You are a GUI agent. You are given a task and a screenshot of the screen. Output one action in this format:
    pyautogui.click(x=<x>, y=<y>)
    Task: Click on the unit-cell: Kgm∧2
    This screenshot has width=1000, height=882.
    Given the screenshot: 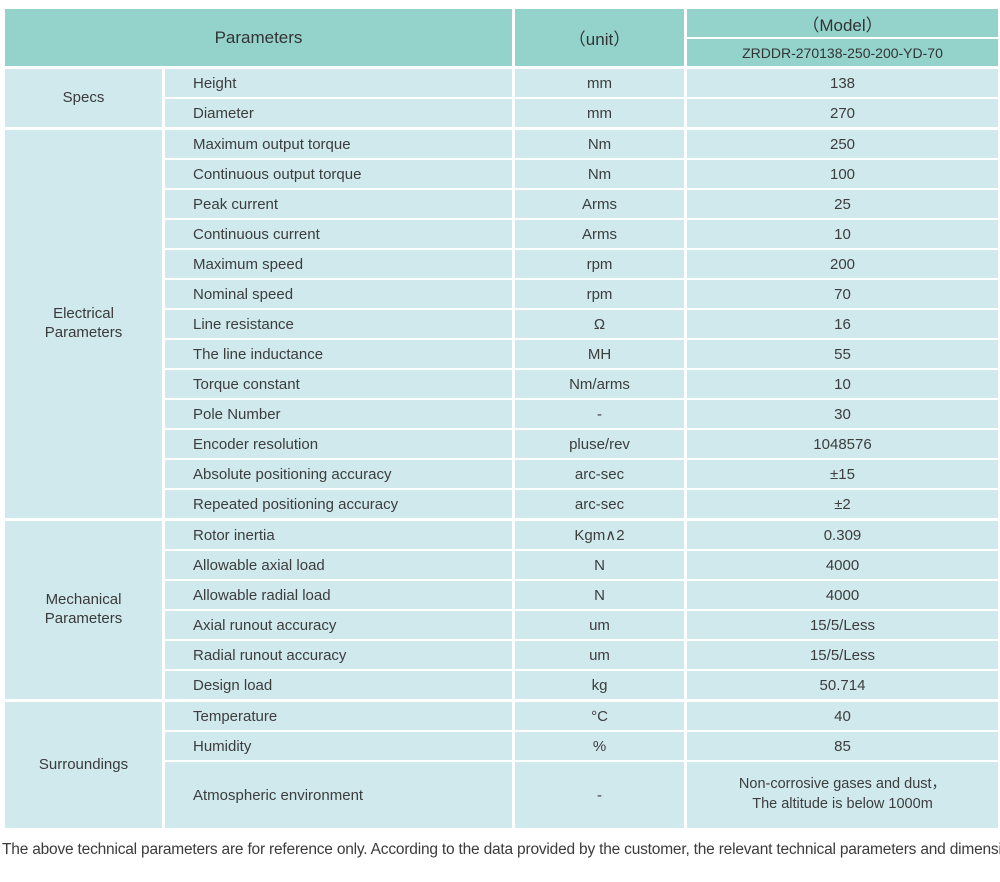 What is the action you would take?
    pyautogui.click(x=599, y=534)
    